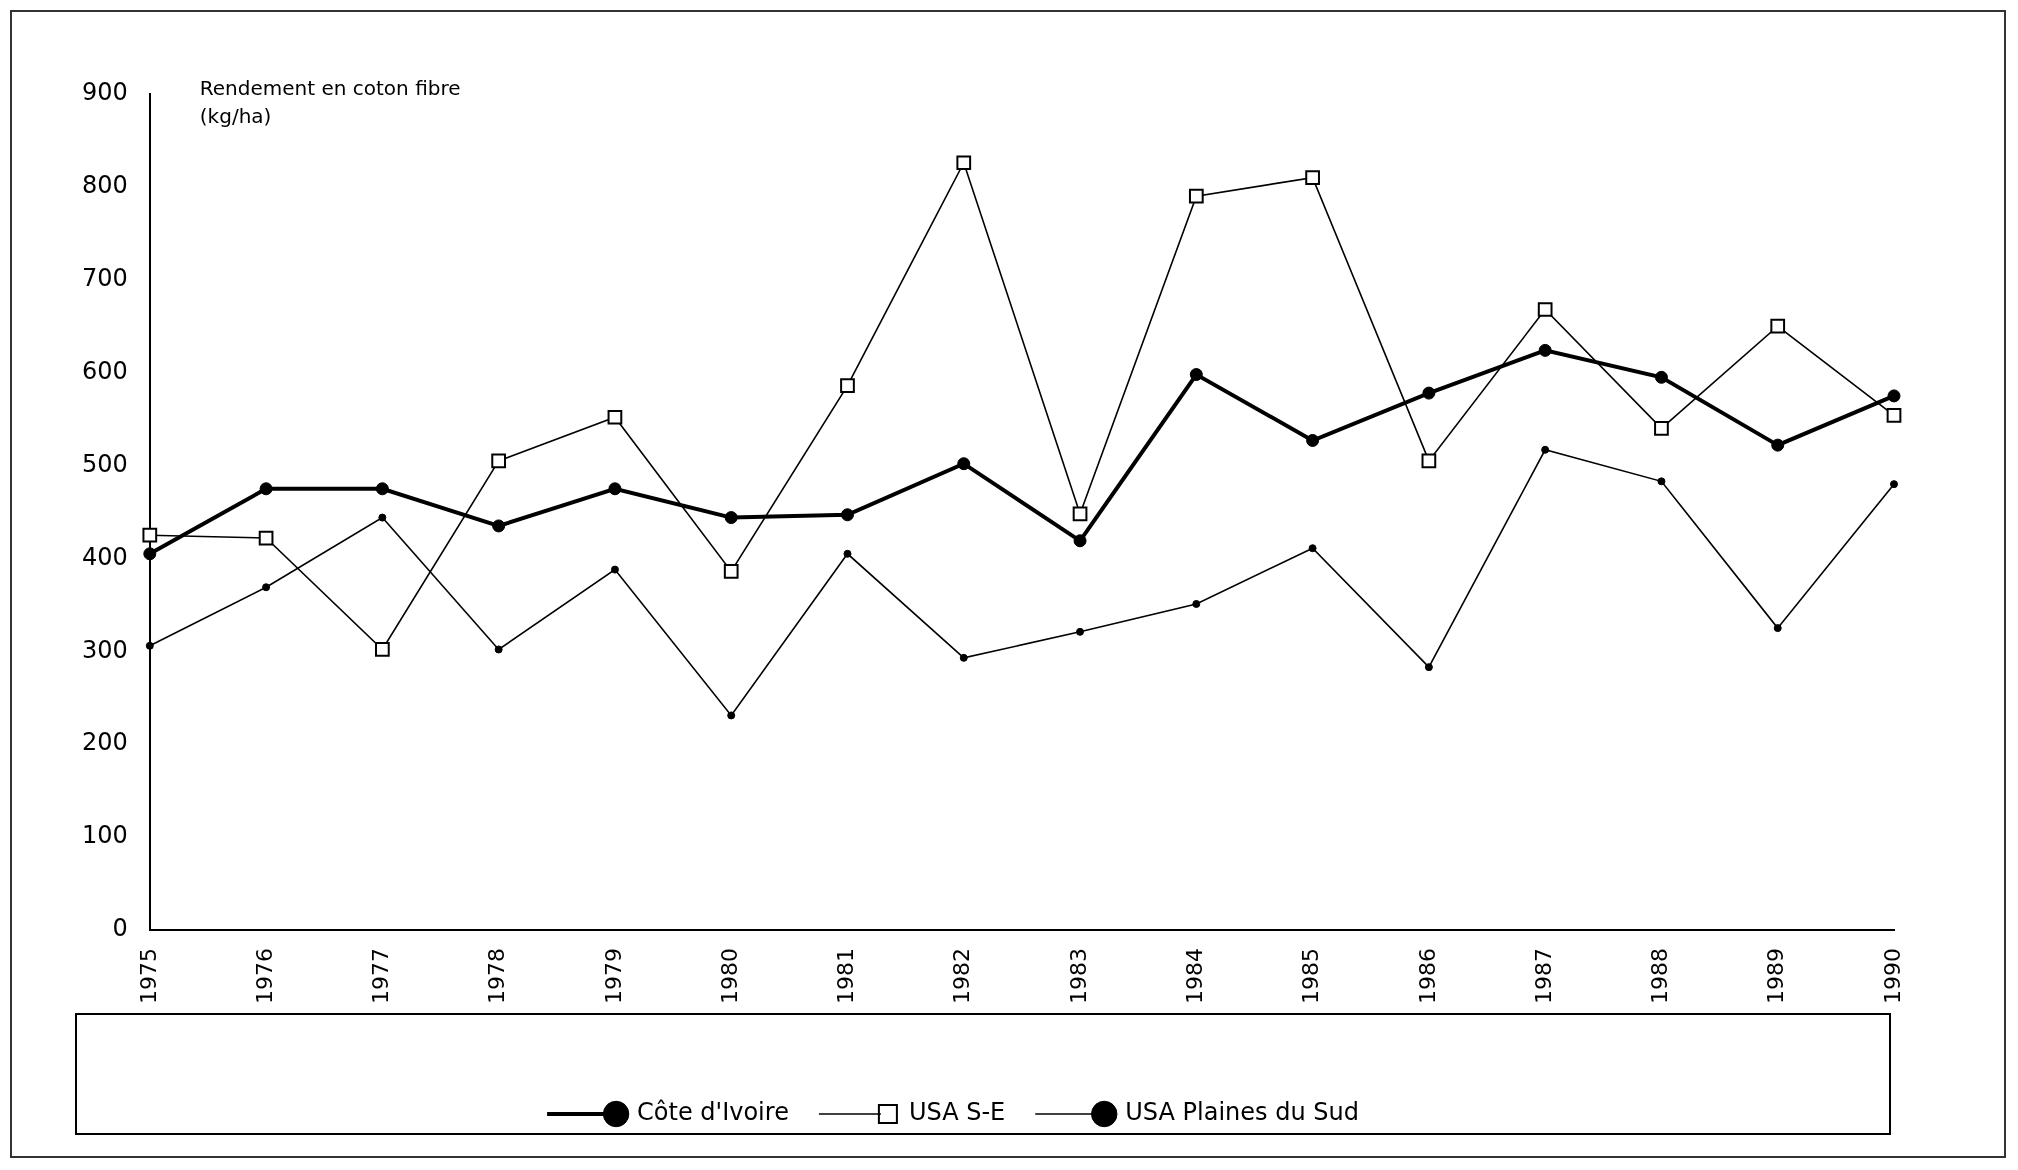 Image resolution: width=2018 pixels, height=1170 pixels. What do you see at coordinates (264, 976) in the screenshot?
I see `x-tick-label: 1976` at bounding box center [264, 976].